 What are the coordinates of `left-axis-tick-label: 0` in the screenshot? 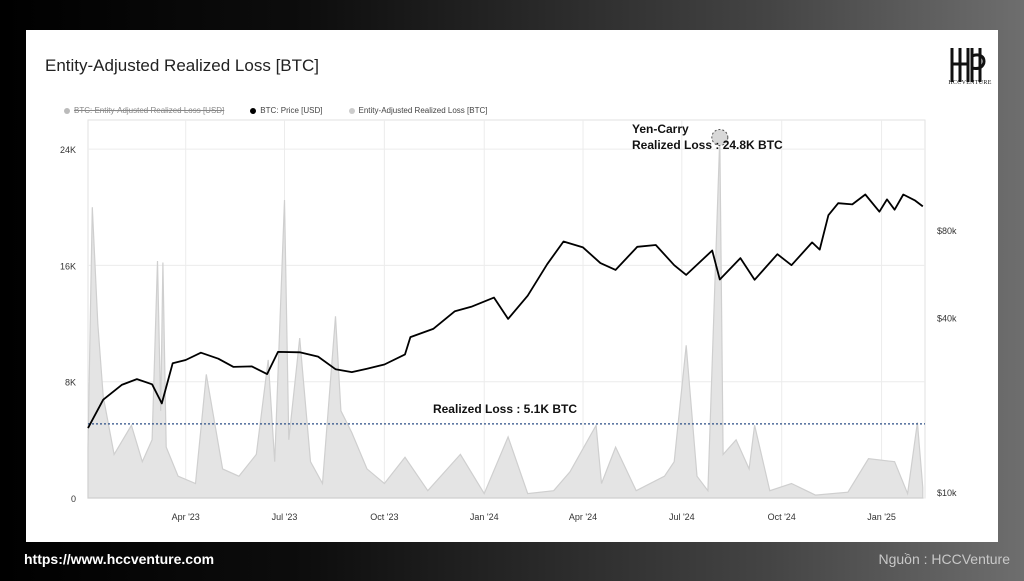 It's located at (73, 499).